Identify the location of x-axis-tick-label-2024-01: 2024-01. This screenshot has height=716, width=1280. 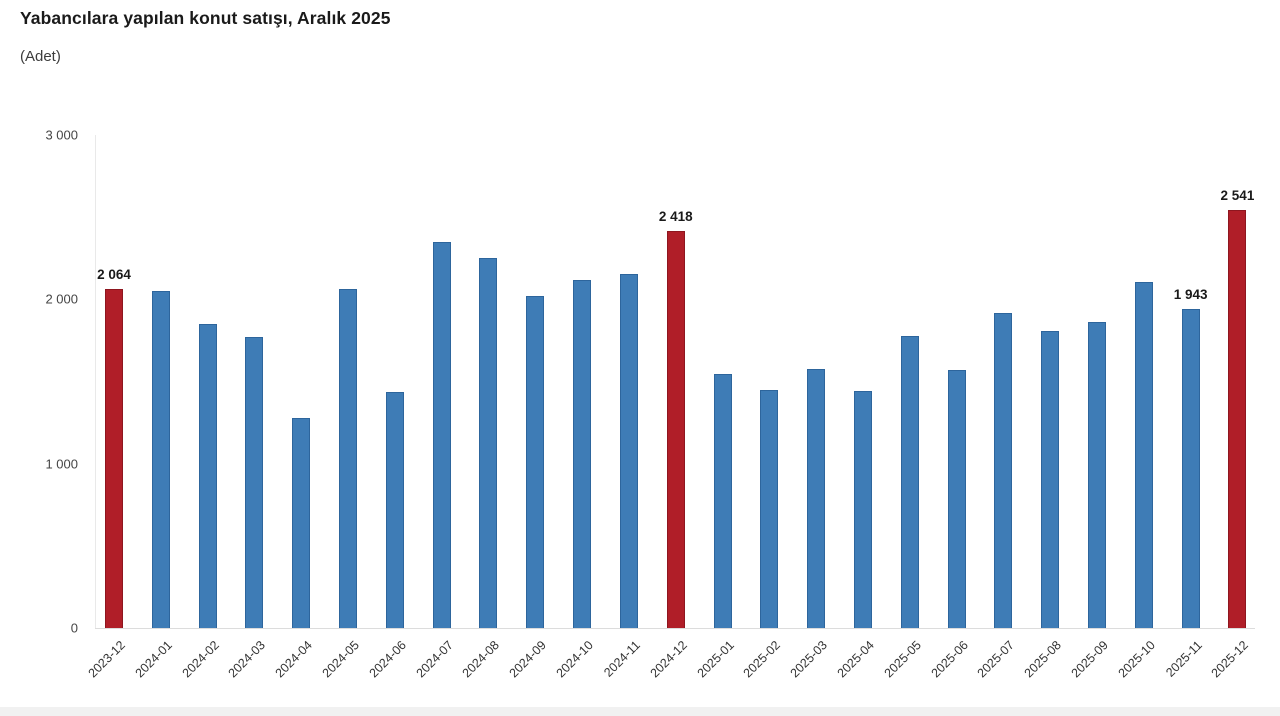
(153, 659).